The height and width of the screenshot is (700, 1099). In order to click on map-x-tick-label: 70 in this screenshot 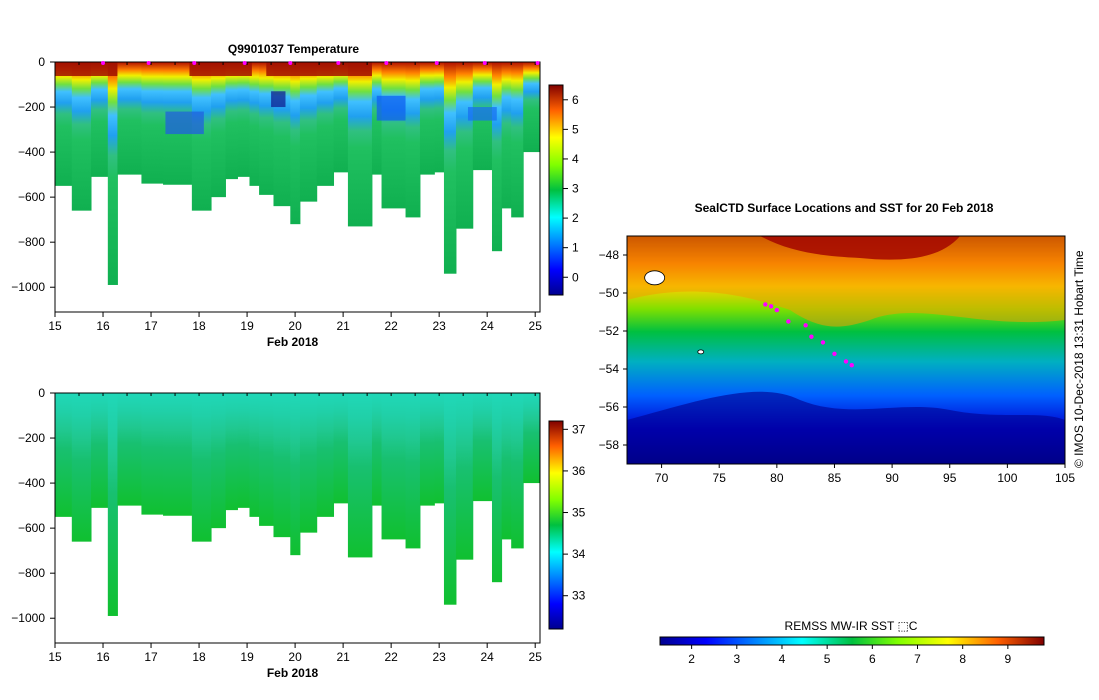, I will do `click(662, 478)`.